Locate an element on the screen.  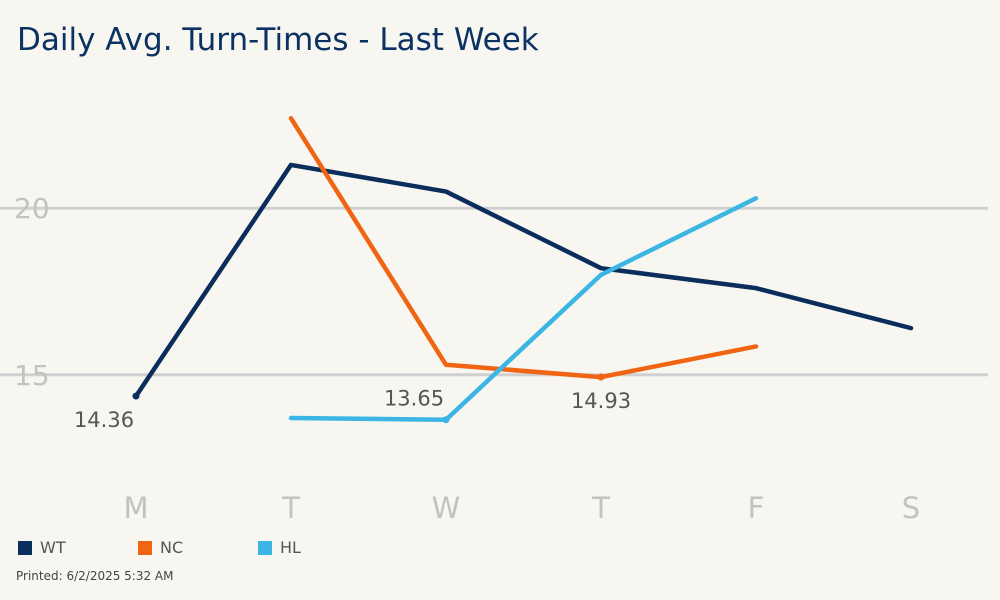
legend-label: WT is located at coordinates (53, 547).